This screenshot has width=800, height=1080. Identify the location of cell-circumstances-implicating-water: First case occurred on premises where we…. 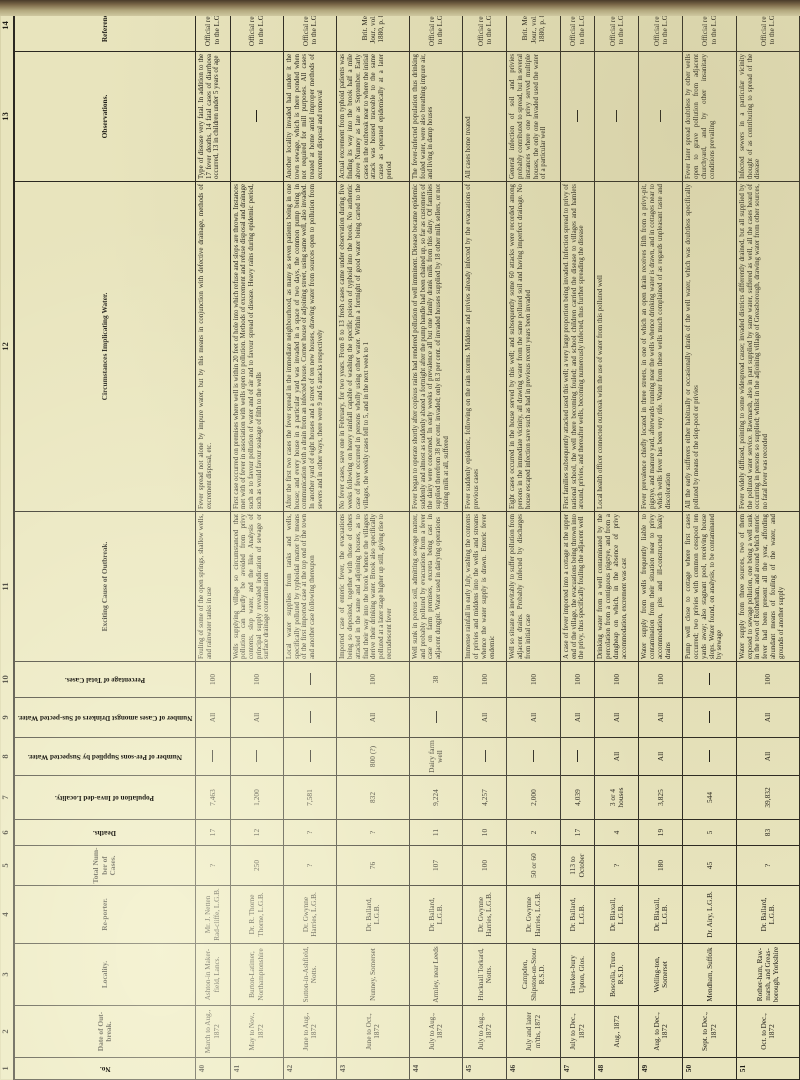
(257, 346).